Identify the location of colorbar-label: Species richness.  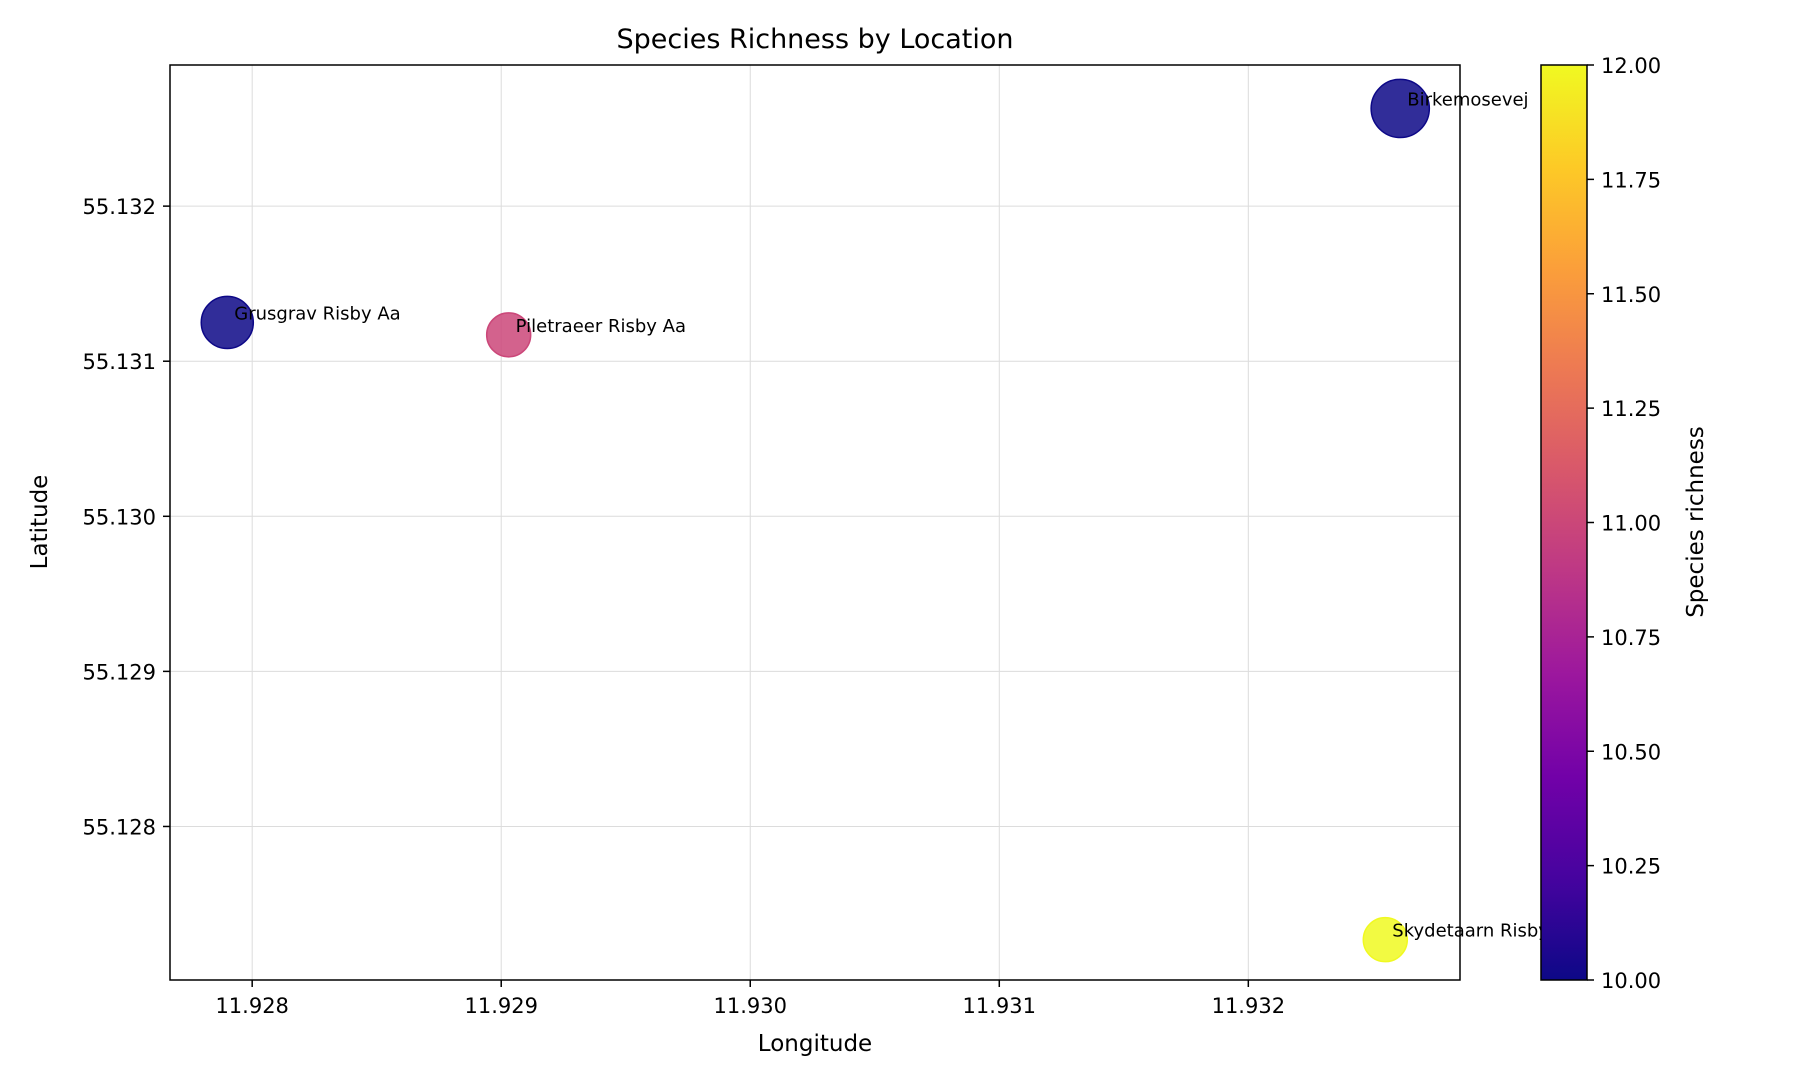
(1696, 522).